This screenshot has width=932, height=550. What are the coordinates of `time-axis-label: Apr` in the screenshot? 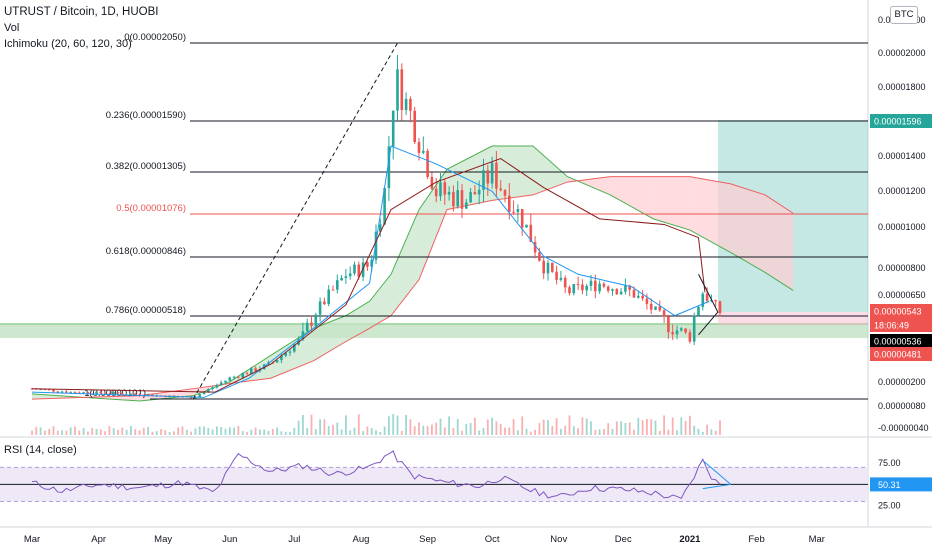 It's located at (98, 539).